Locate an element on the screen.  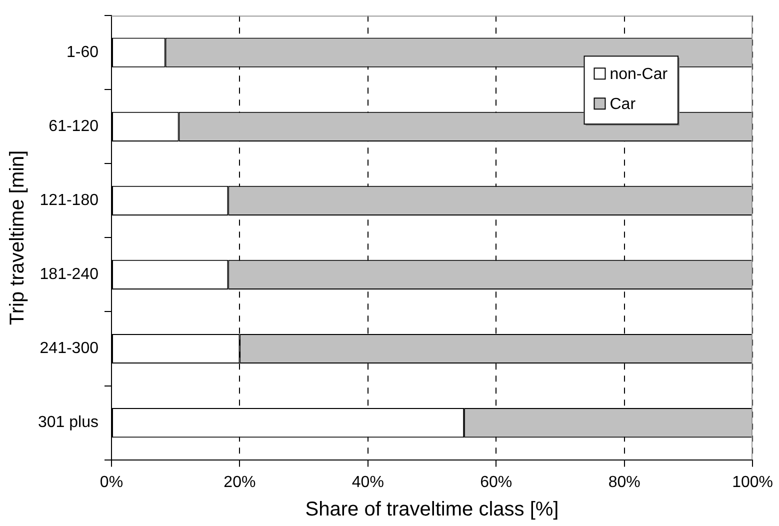
x-tick-label: 60% is located at coordinates (496, 482).